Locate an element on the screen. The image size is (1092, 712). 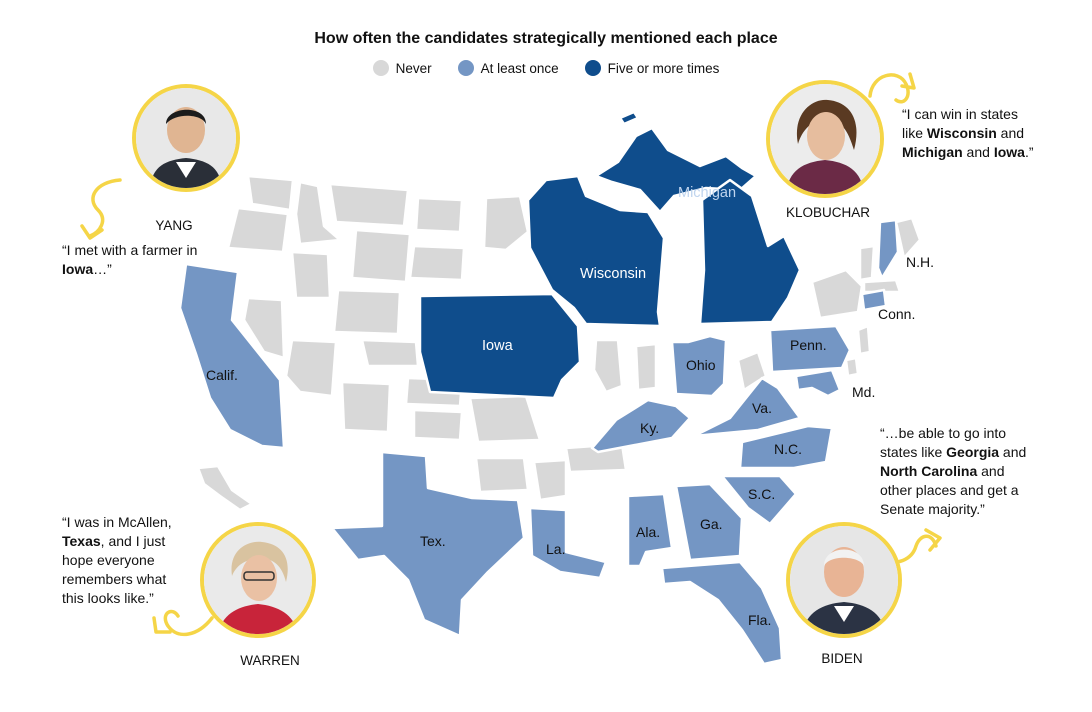
state-georgia is located at coordinates (709, 522).